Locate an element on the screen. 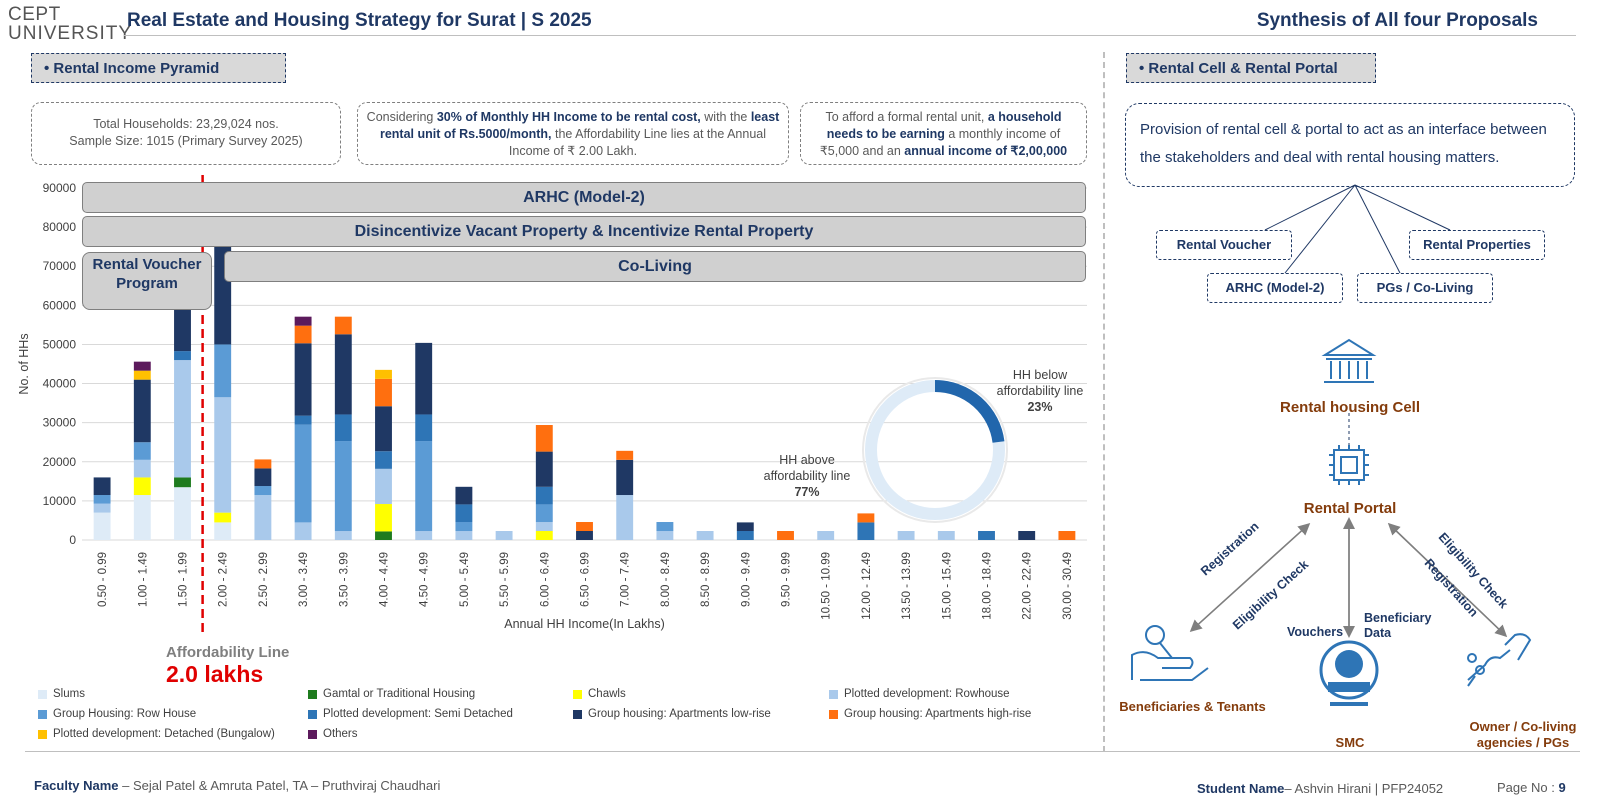 The width and height of the screenshot is (1600, 799). legend-label: Others is located at coordinates (340, 734).